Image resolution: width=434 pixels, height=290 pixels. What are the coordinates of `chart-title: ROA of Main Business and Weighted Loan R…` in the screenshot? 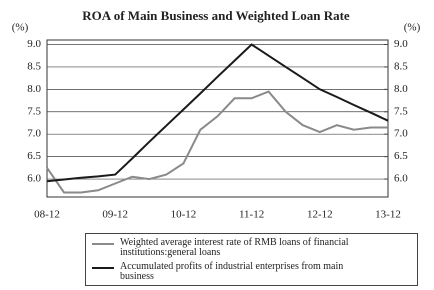 It's located at (216, 15).